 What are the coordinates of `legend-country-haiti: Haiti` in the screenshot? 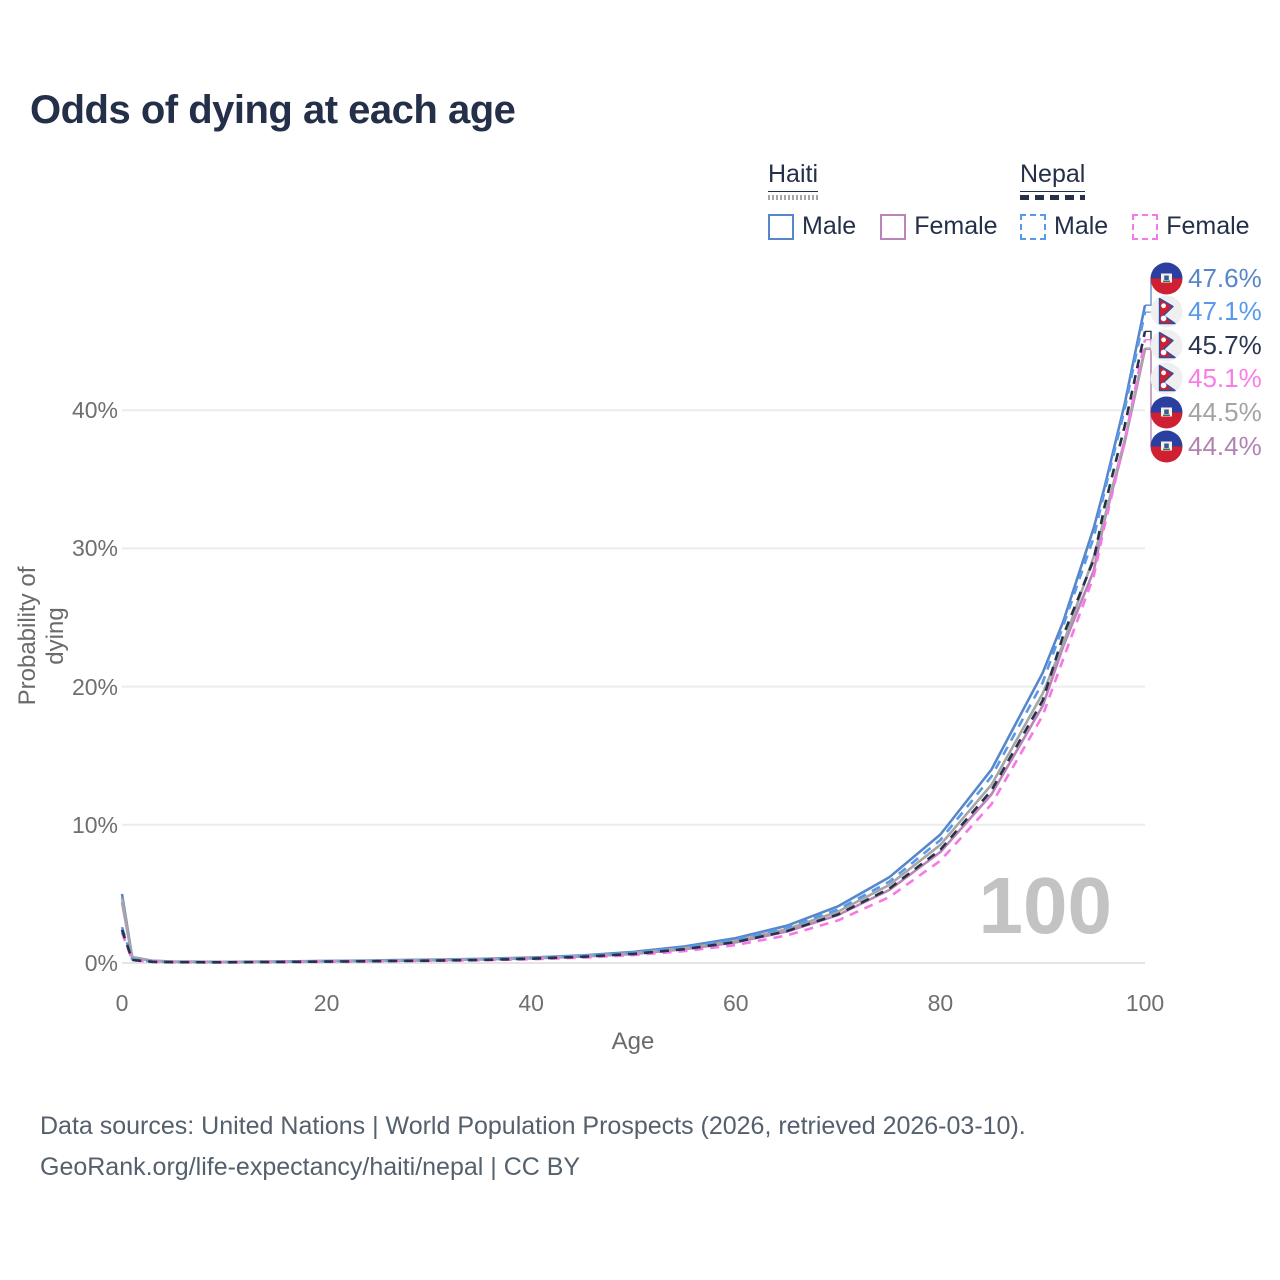 It's located at (793, 180).